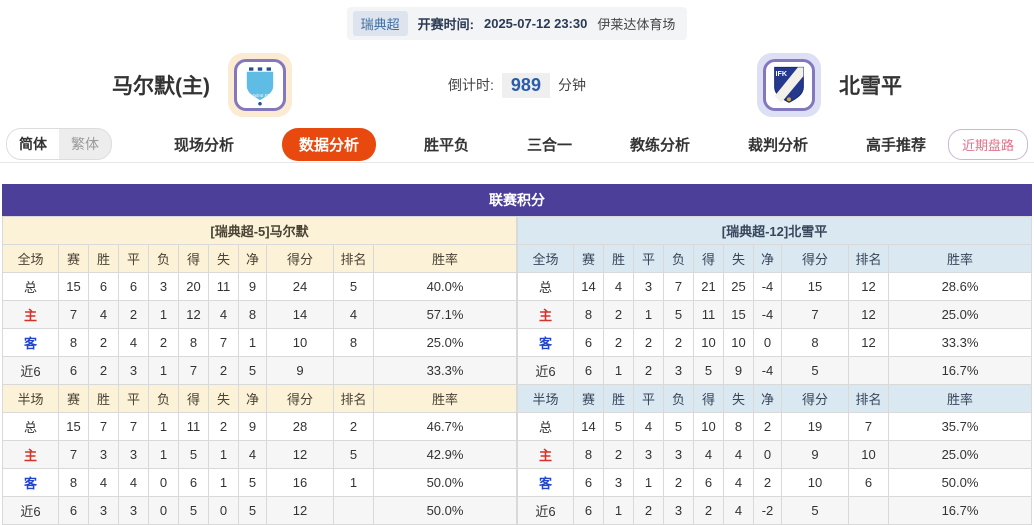 The width and height of the screenshot is (1034, 525). What do you see at coordinates (545, 426) in the screenshot?
I see `row-label: 总` at bounding box center [545, 426].